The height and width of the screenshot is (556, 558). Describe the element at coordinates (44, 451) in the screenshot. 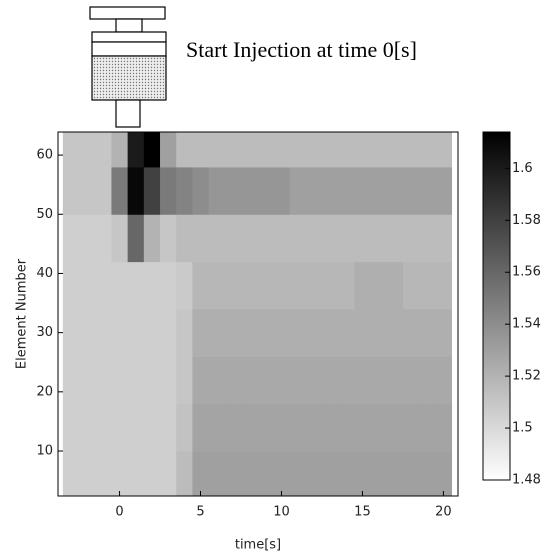

I see `y-tick-label: 10` at that location.